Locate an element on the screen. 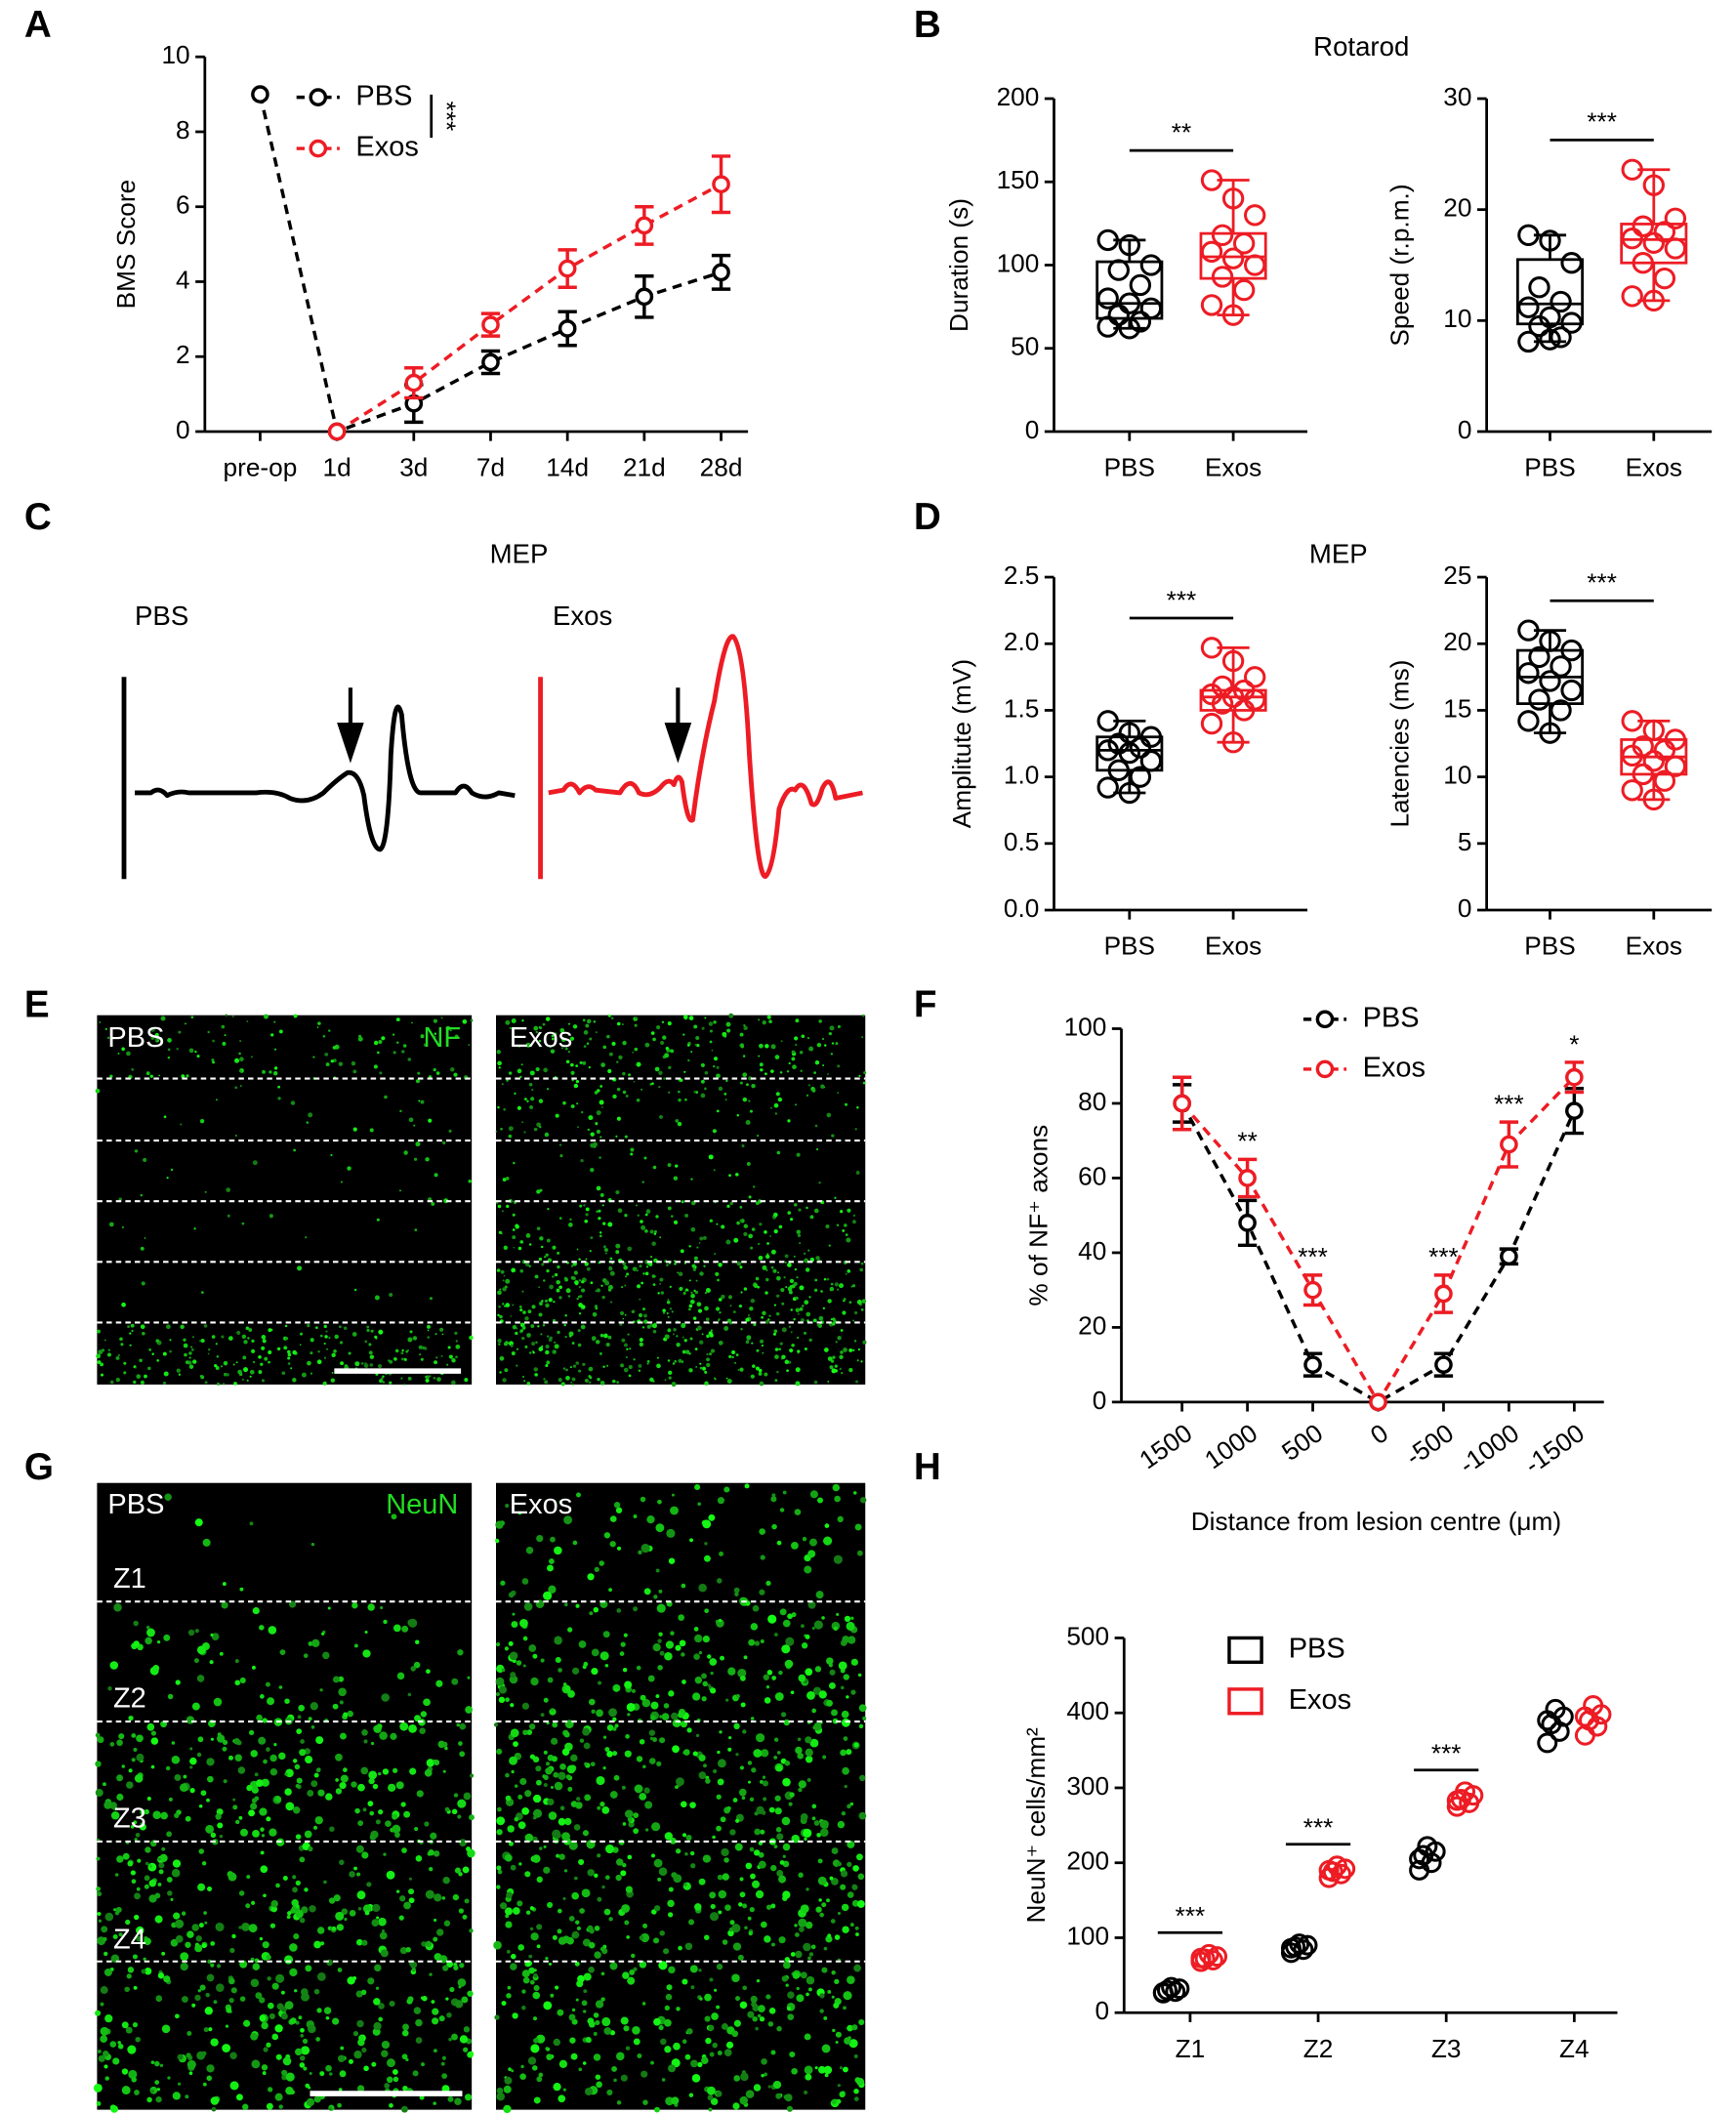 Image resolution: width=1736 pixels, height=2114 pixels. neun-image-exos is located at coordinates (681, 1796).